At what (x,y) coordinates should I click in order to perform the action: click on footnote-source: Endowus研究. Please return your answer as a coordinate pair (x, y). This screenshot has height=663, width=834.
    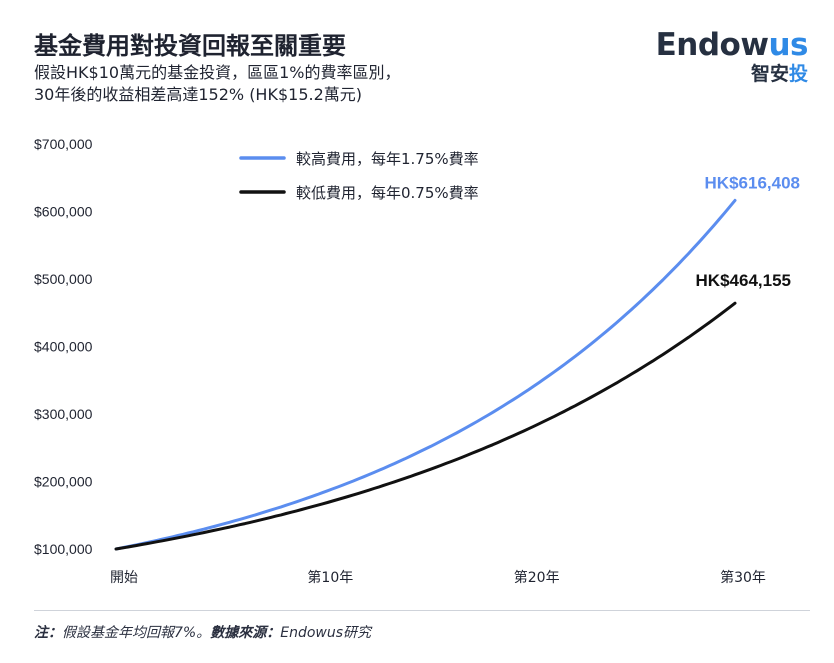
    Looking at the image, I should click on (326, 633).